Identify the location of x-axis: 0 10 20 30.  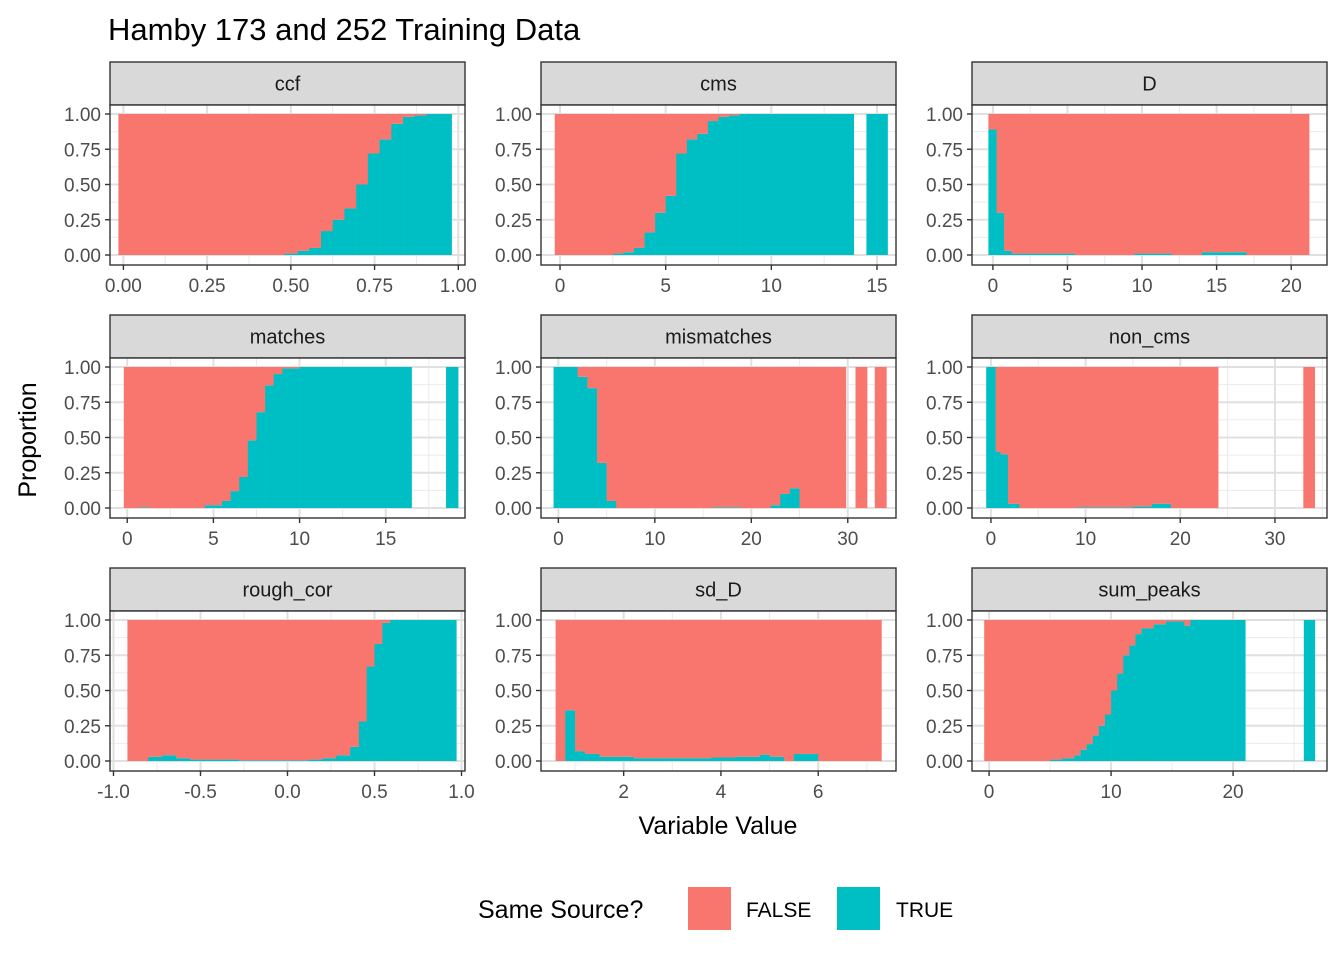
(705, 534).